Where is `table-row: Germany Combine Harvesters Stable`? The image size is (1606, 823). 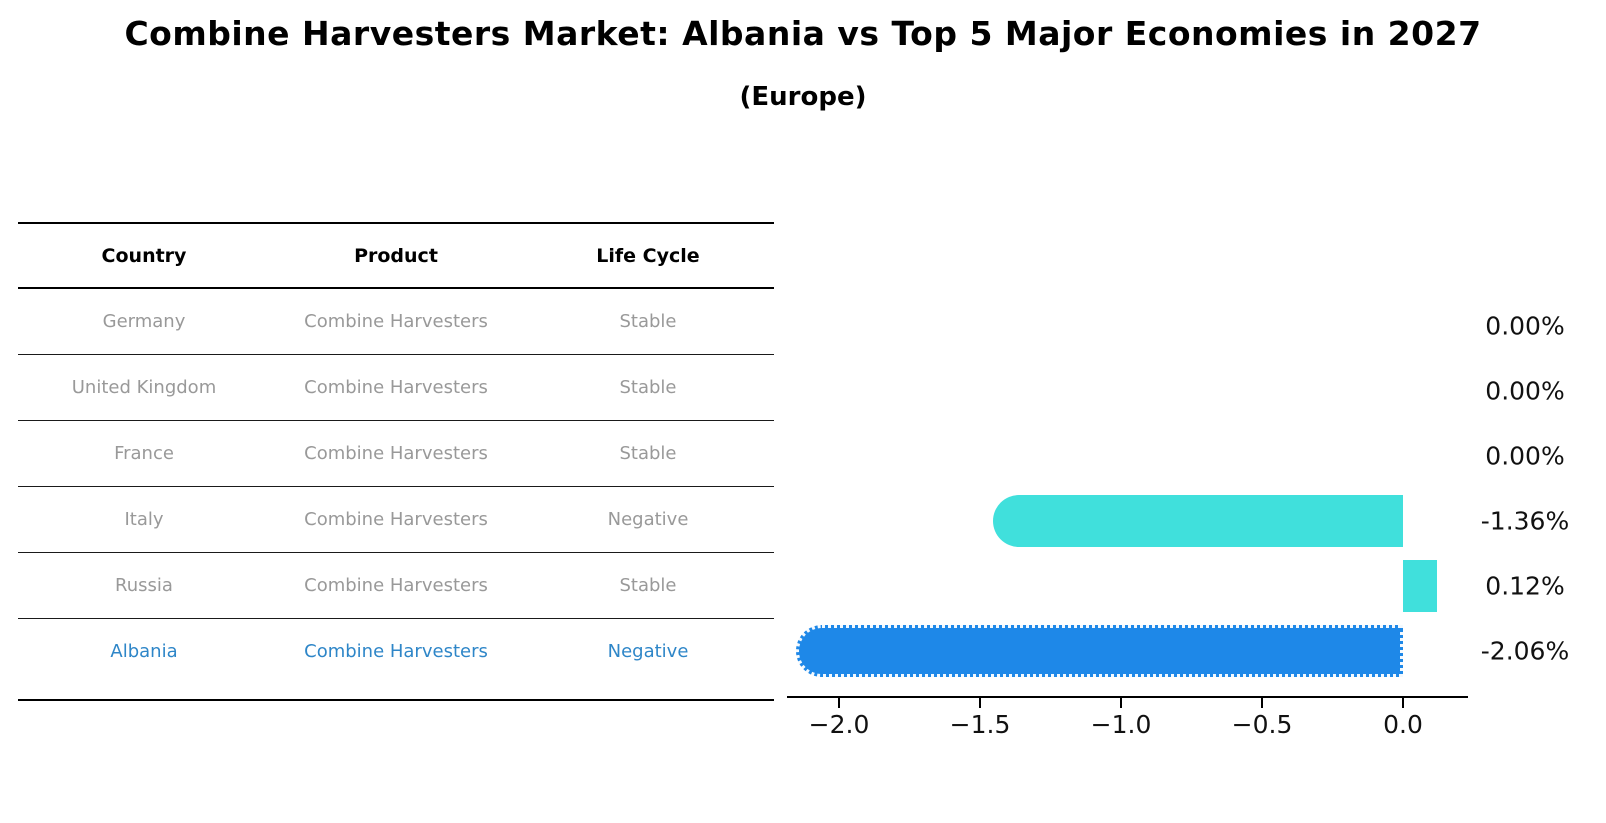
table-row: Germany Combine Harvesters Stable is located at coordinates (396, 322).